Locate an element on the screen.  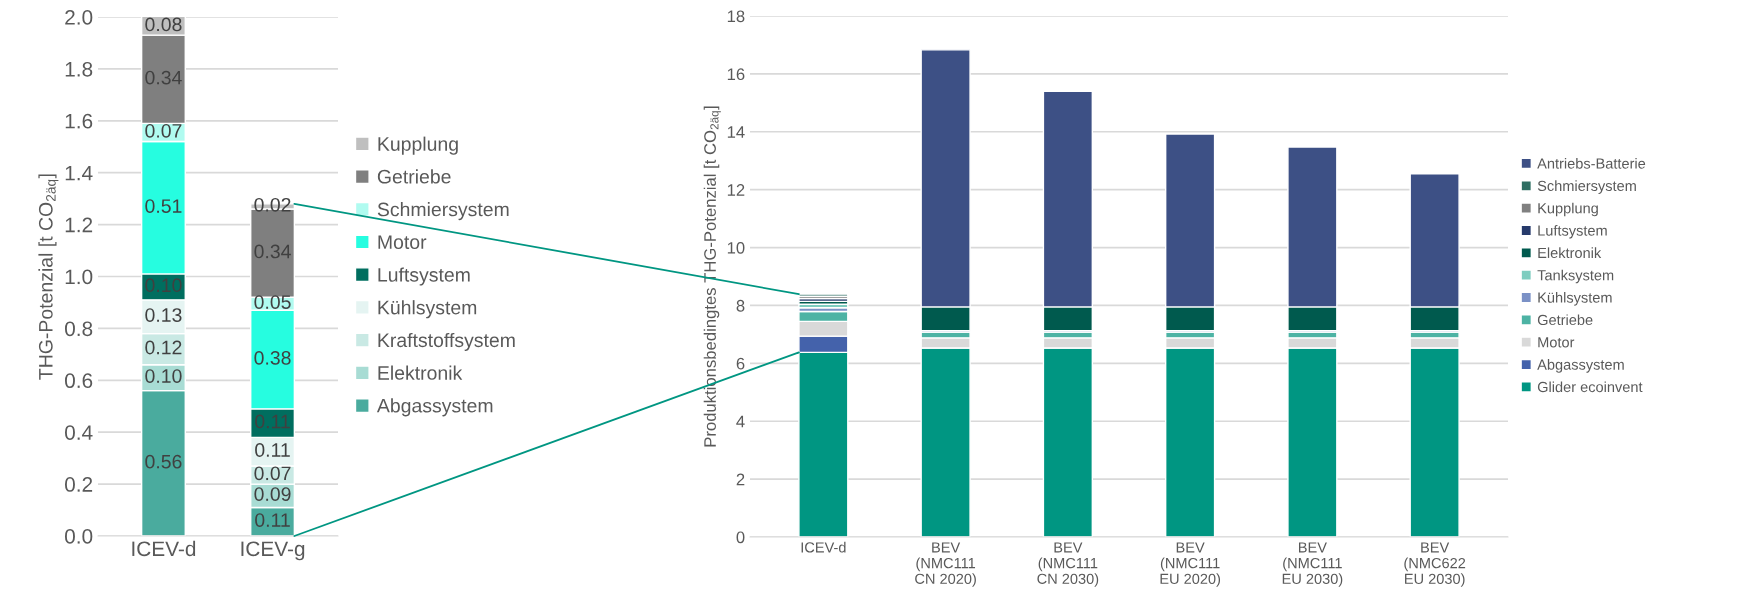
data-label: 0.08 is located at coordinates (163, 24).